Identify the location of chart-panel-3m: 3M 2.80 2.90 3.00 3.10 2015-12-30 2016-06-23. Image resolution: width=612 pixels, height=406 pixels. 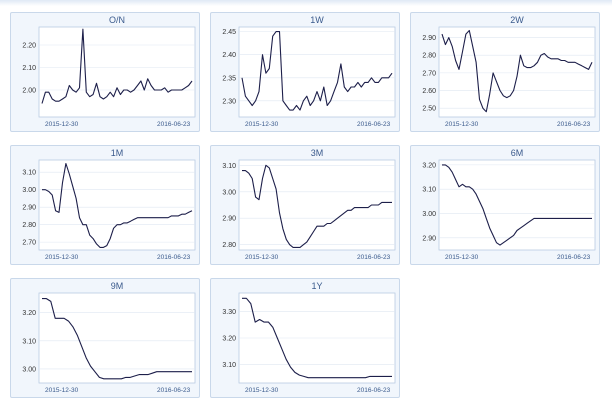
(305, 205).